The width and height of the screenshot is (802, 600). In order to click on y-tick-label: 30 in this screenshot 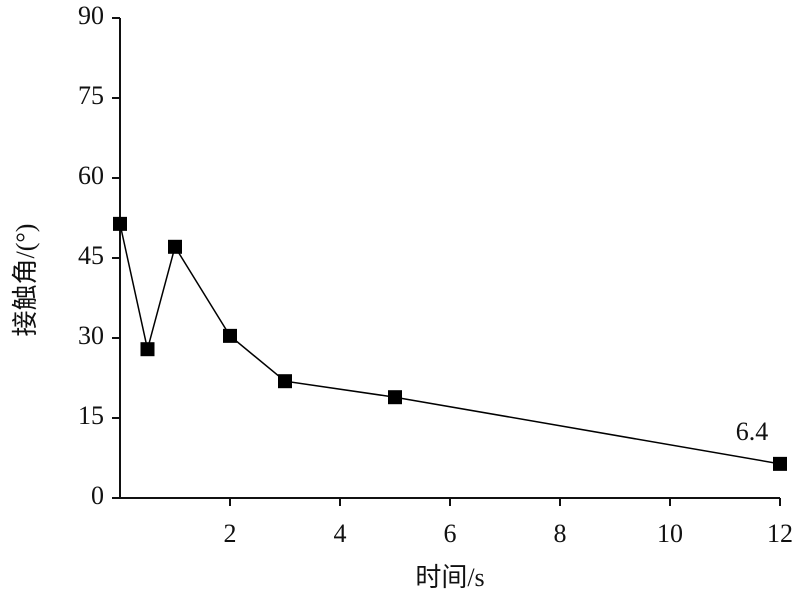, I will do `click(91, 335)`.